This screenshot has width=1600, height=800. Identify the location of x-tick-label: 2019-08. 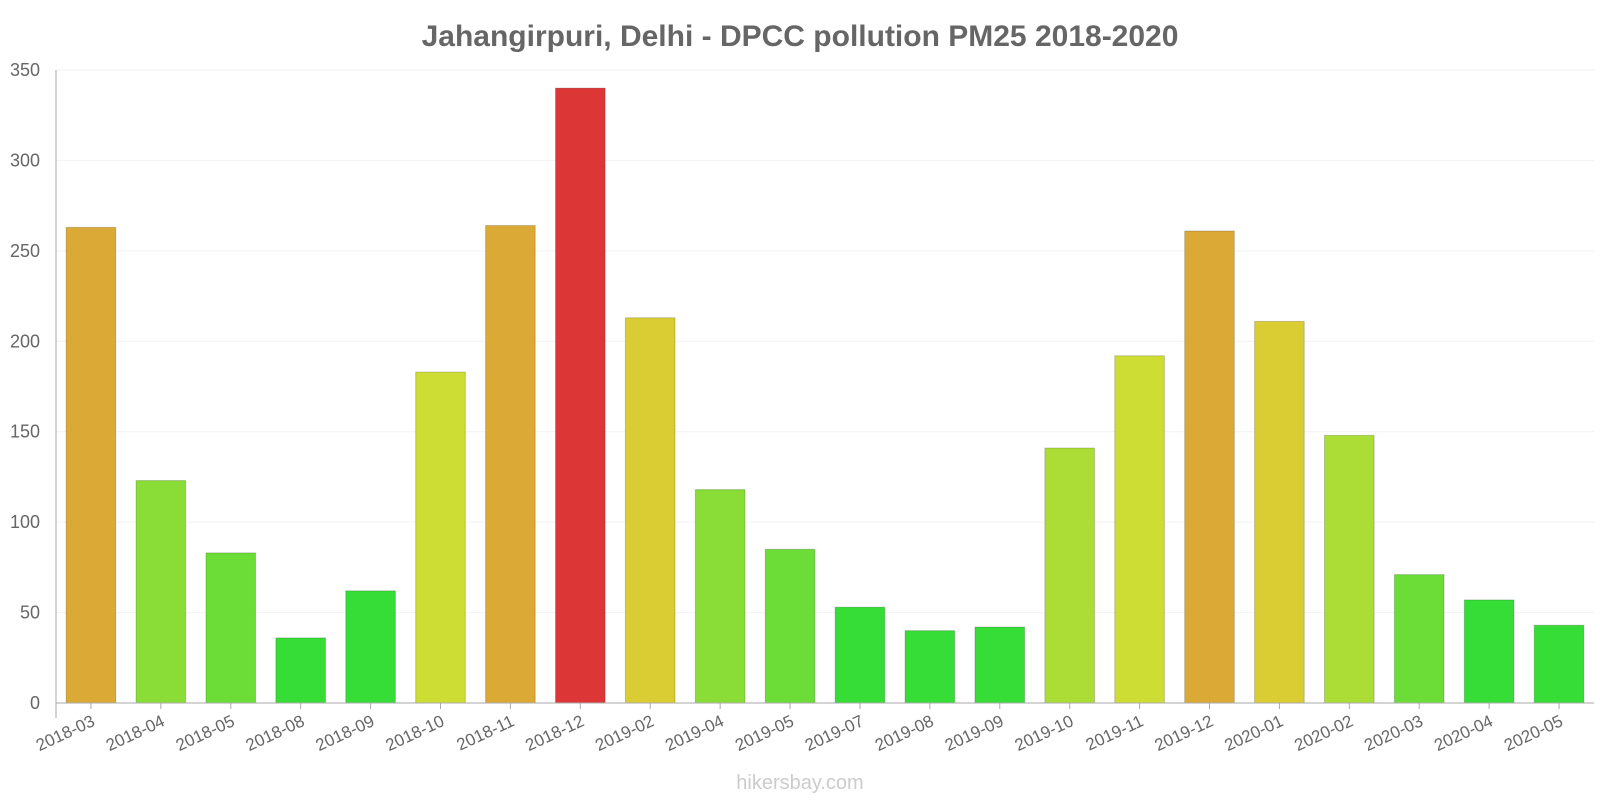
(904, 733).